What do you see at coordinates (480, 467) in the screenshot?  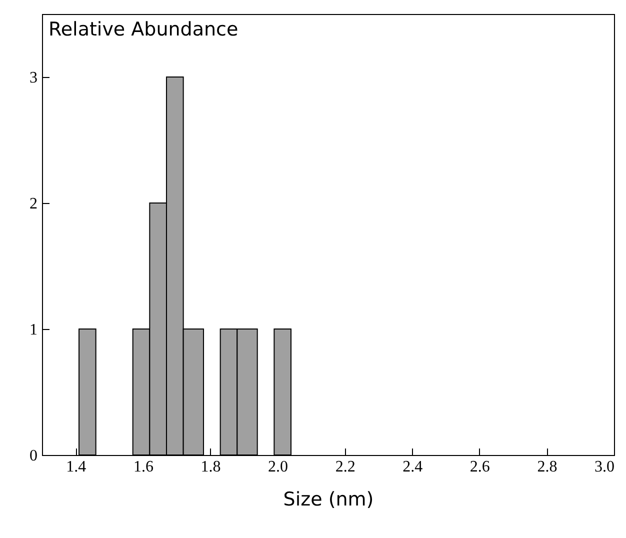 I see `x-tick-label: 2.6` at bounding box center [480, 467].